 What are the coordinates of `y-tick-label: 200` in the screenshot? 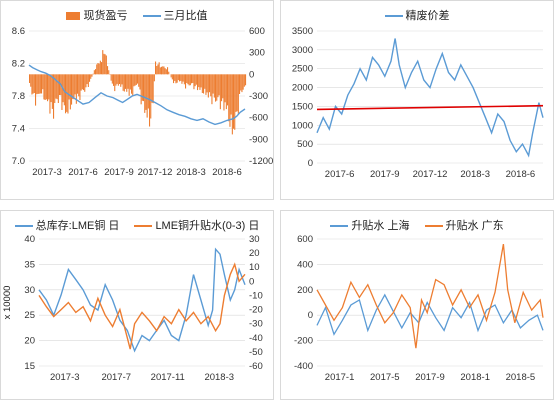 It's located at (305, 290).